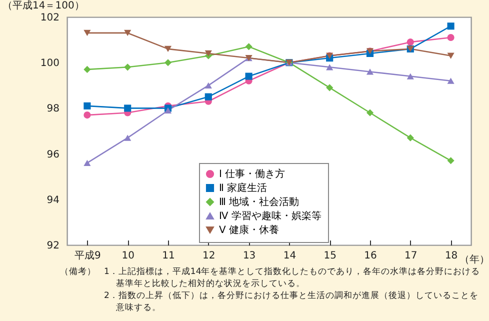  Describe the element at coordinates (53, 200) in the screenshot. I see `y-tick-label: 94` at that location.